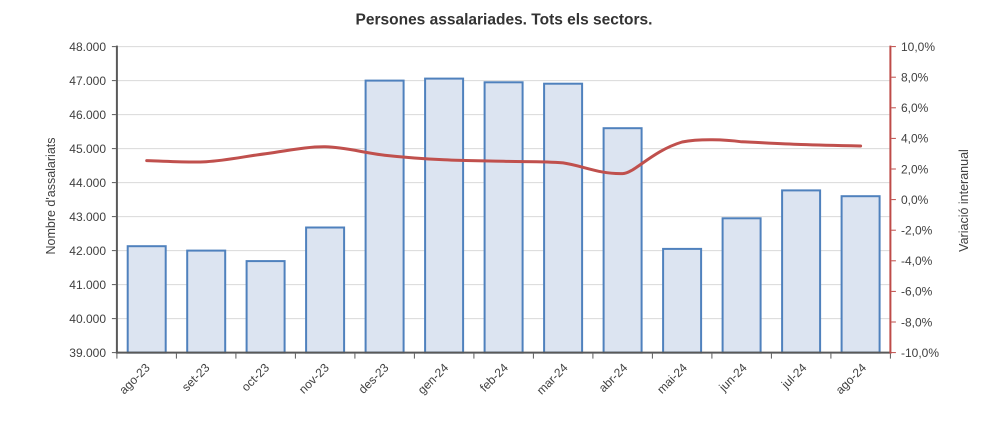  What do you see at coordinates (915, 200) in the screenshot?
I see `svg-text: 0,0%` at bounding box center [915, 200].